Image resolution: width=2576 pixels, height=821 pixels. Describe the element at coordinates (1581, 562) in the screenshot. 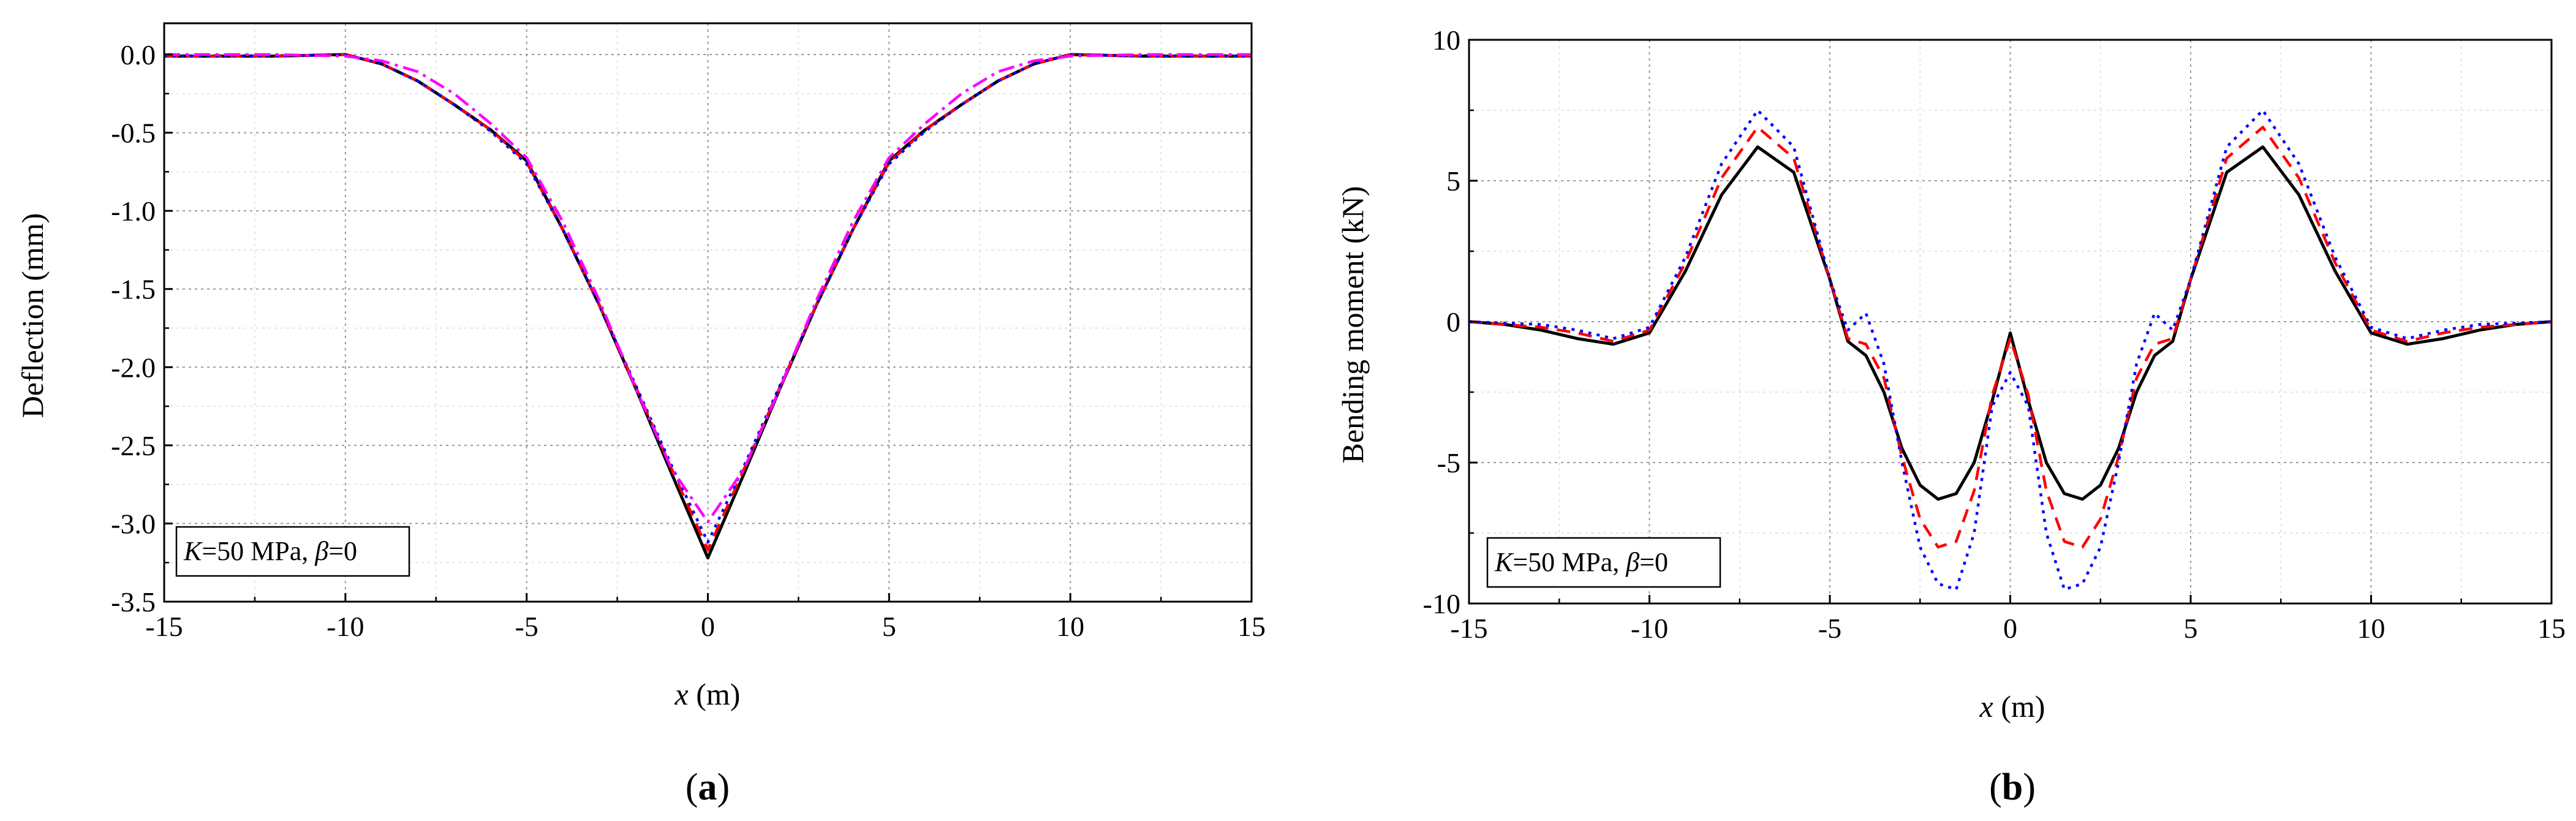

I see `moment-annotation-text: K=50 MPa, β=0` at that location.